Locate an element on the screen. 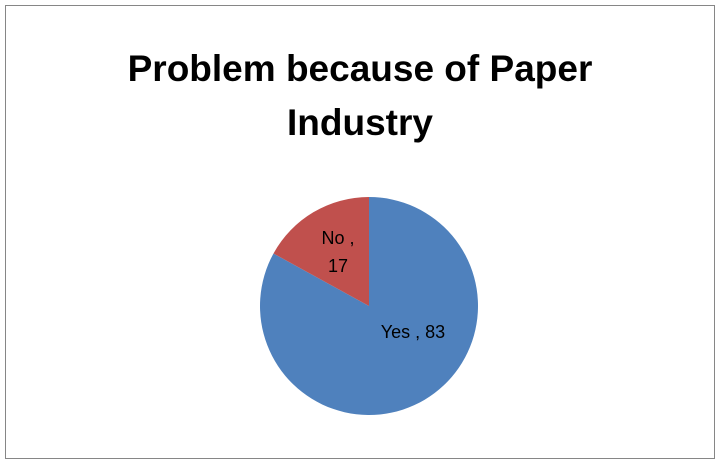 The width and height of the screenshot is (721, 461). pie-label-yes: Yes , 83 is located at coordinates (413, 332).